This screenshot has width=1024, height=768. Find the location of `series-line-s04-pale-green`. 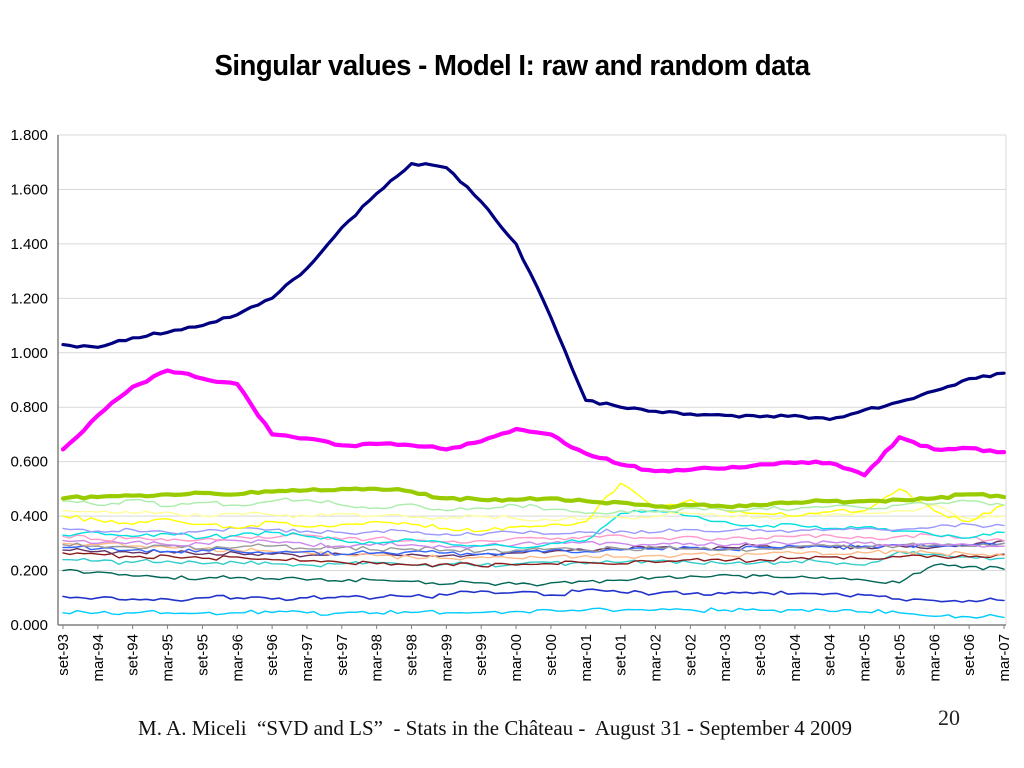

series-line-s04-pale-green is located at coordinates (533, 506).